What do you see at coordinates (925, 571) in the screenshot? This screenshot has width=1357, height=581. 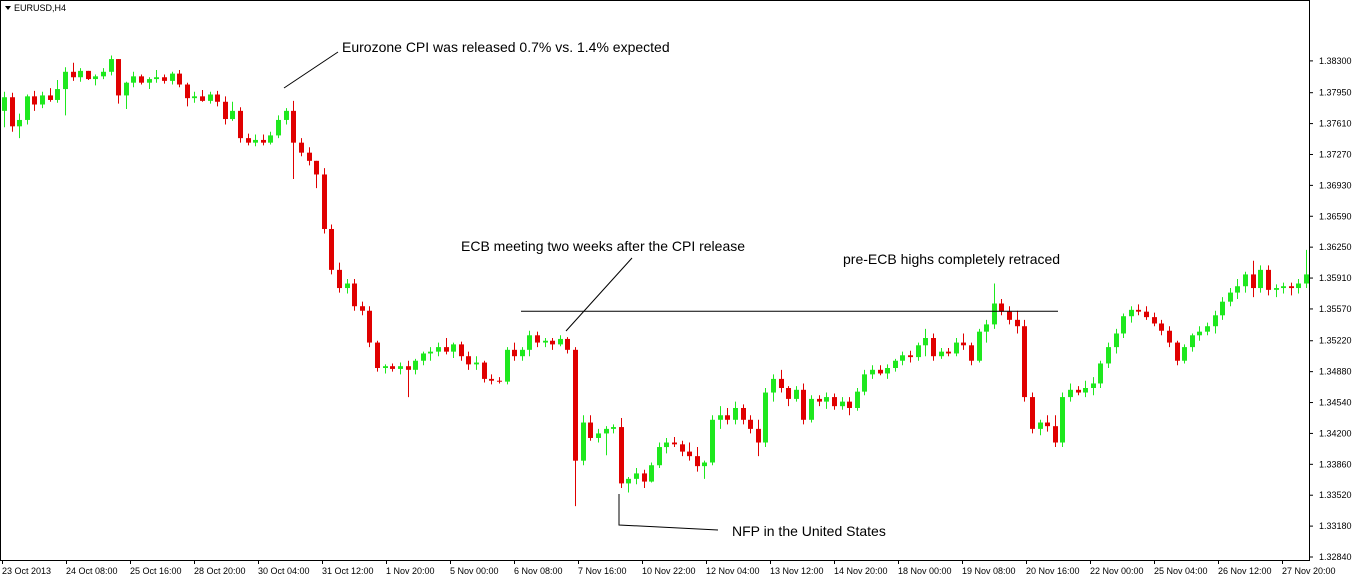 I see `x-tick-label: 18 Nov 00:00` at bounding box center [925, 571].